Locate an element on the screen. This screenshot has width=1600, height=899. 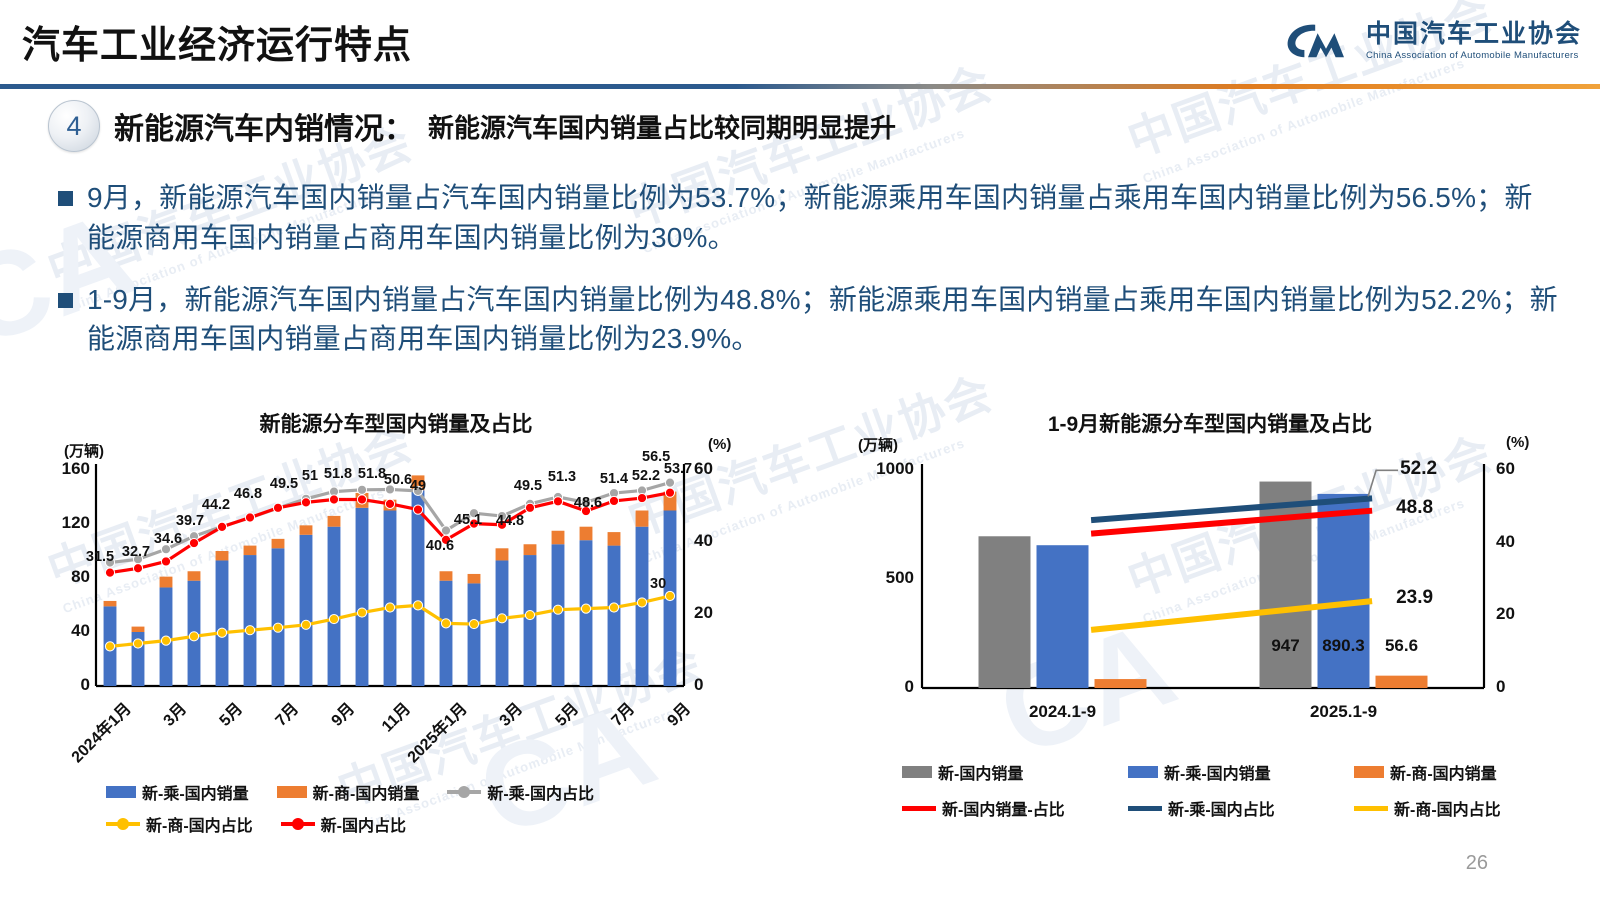
data-label: 51 is located at coordinates (310, 476).